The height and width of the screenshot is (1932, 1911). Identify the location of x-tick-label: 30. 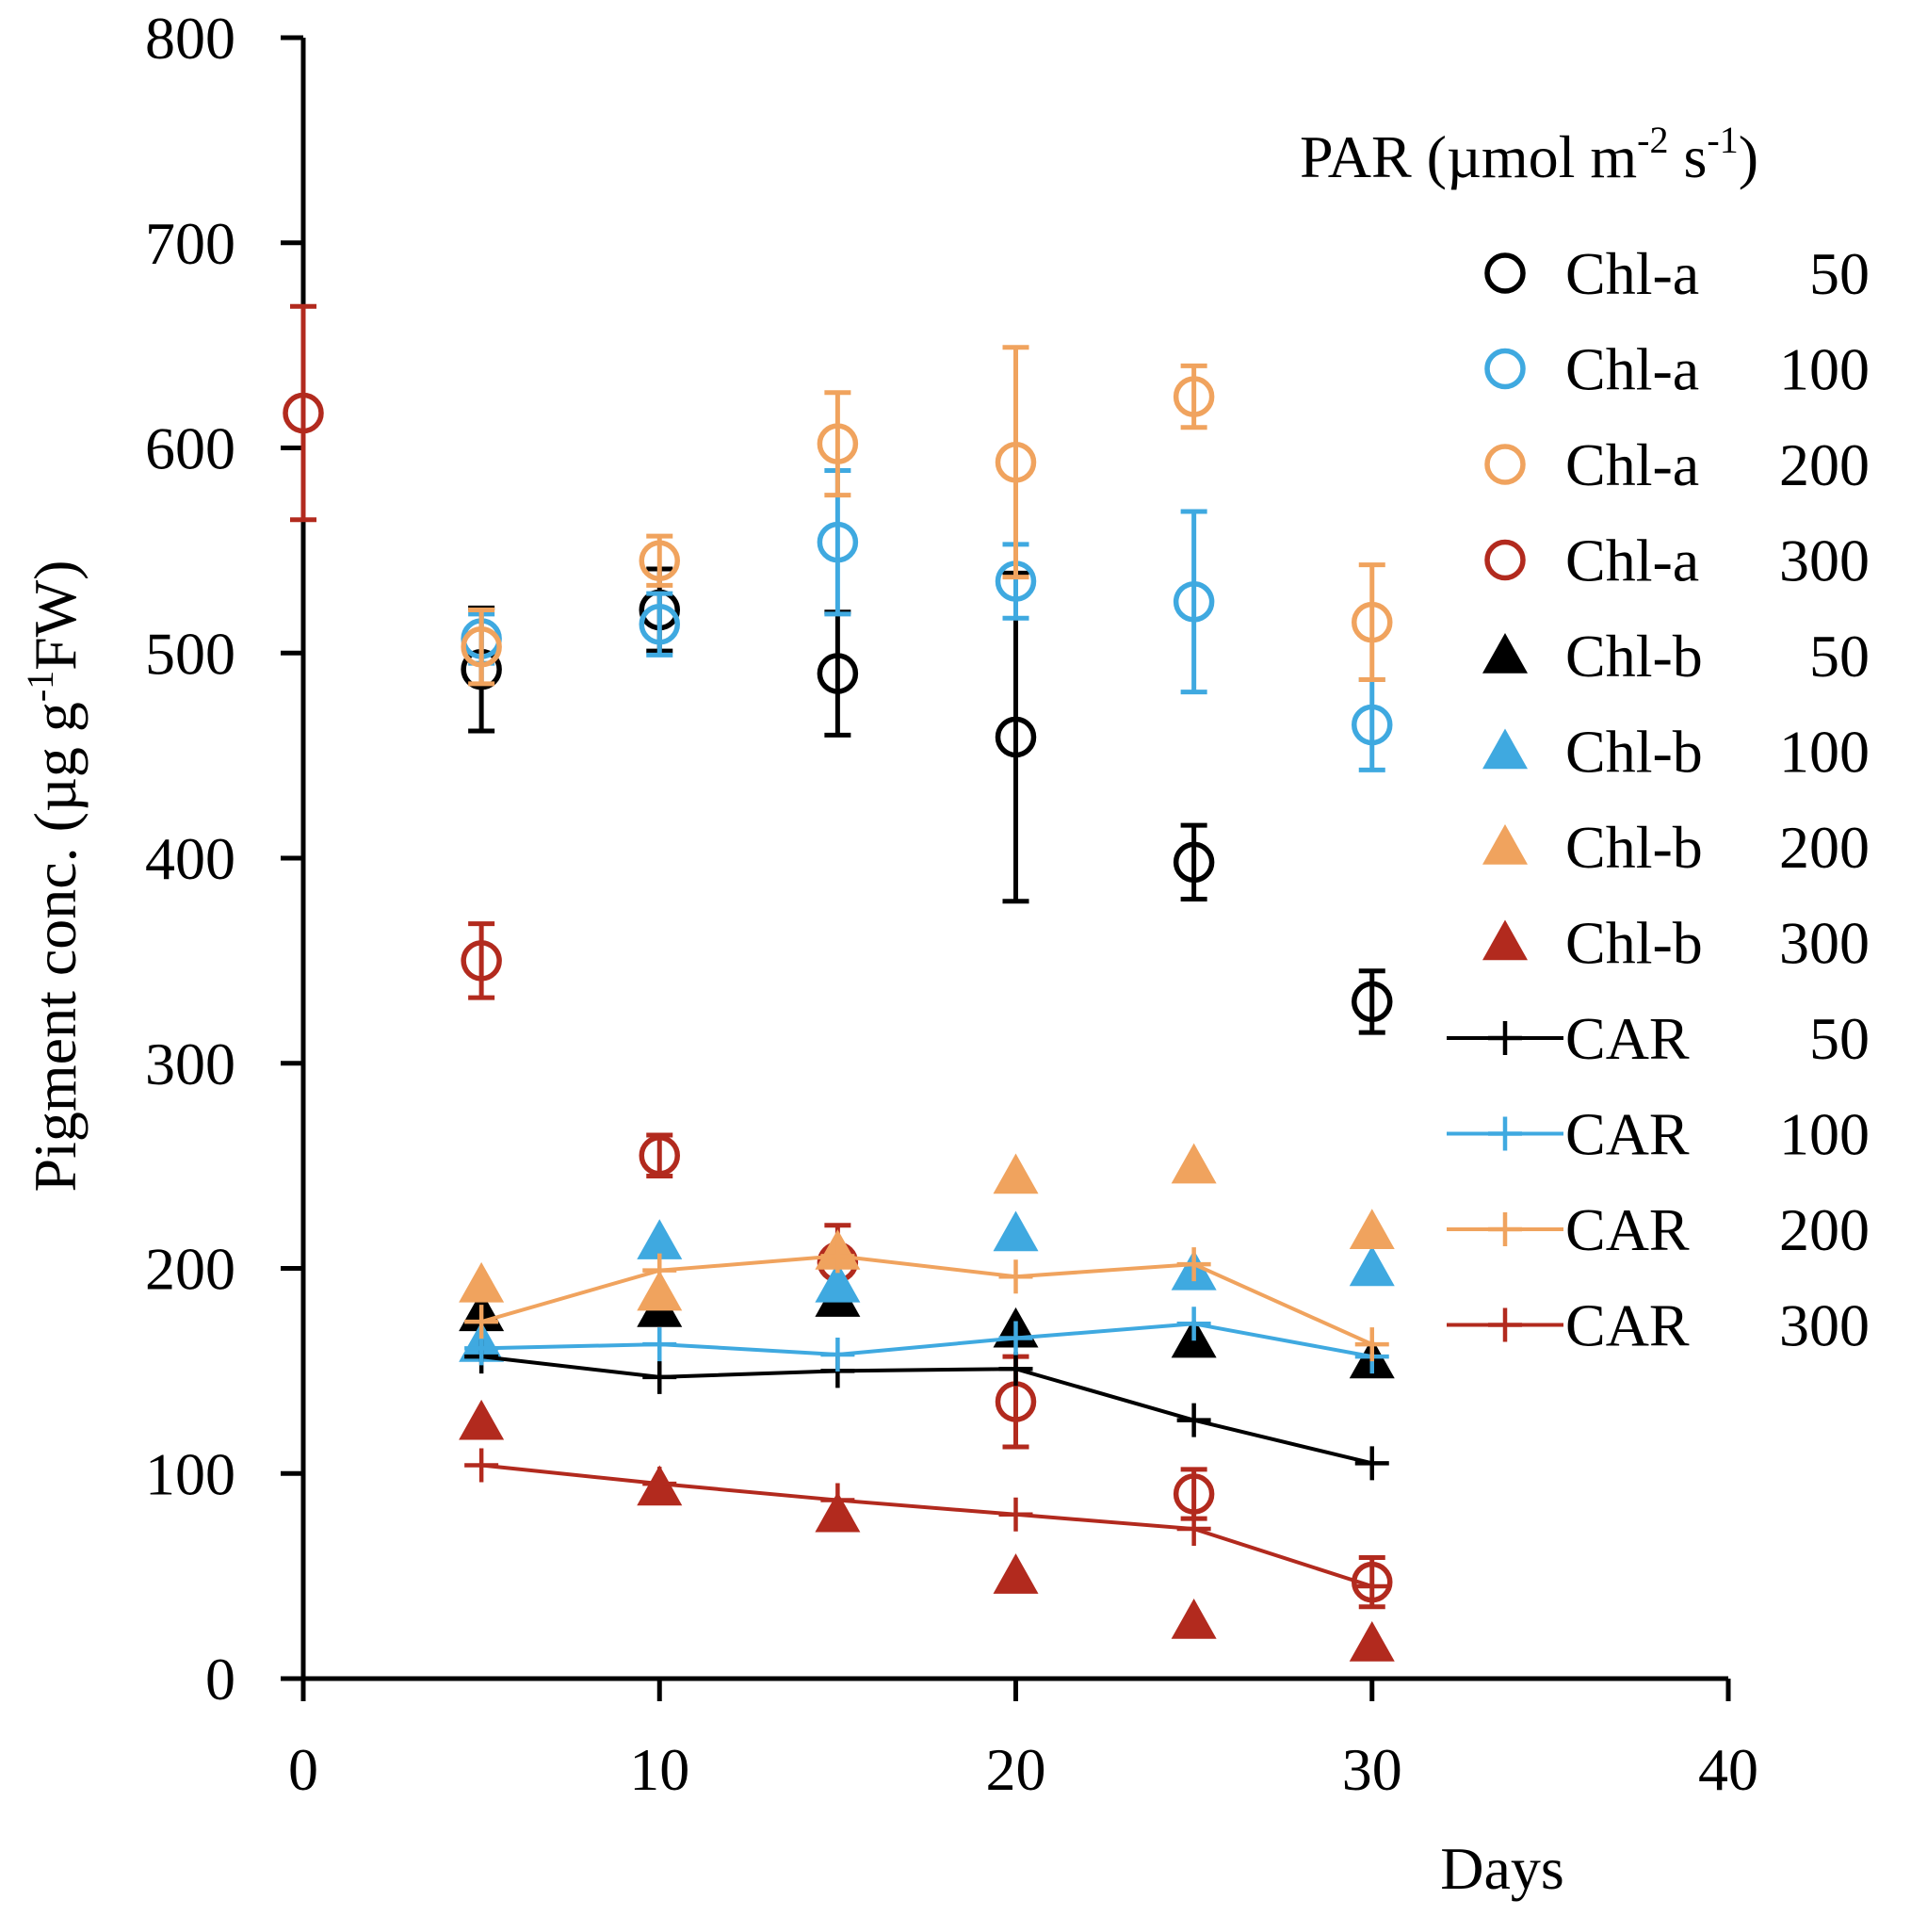
(1372, 1769).